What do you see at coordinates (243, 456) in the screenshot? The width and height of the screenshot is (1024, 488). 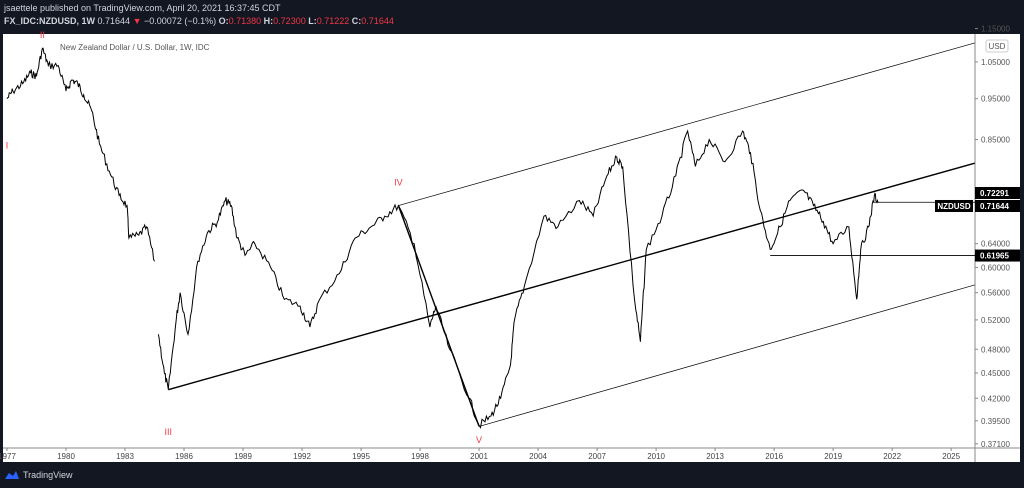 I see `x-tick-label: 1989` at bounding box center [243, 456].